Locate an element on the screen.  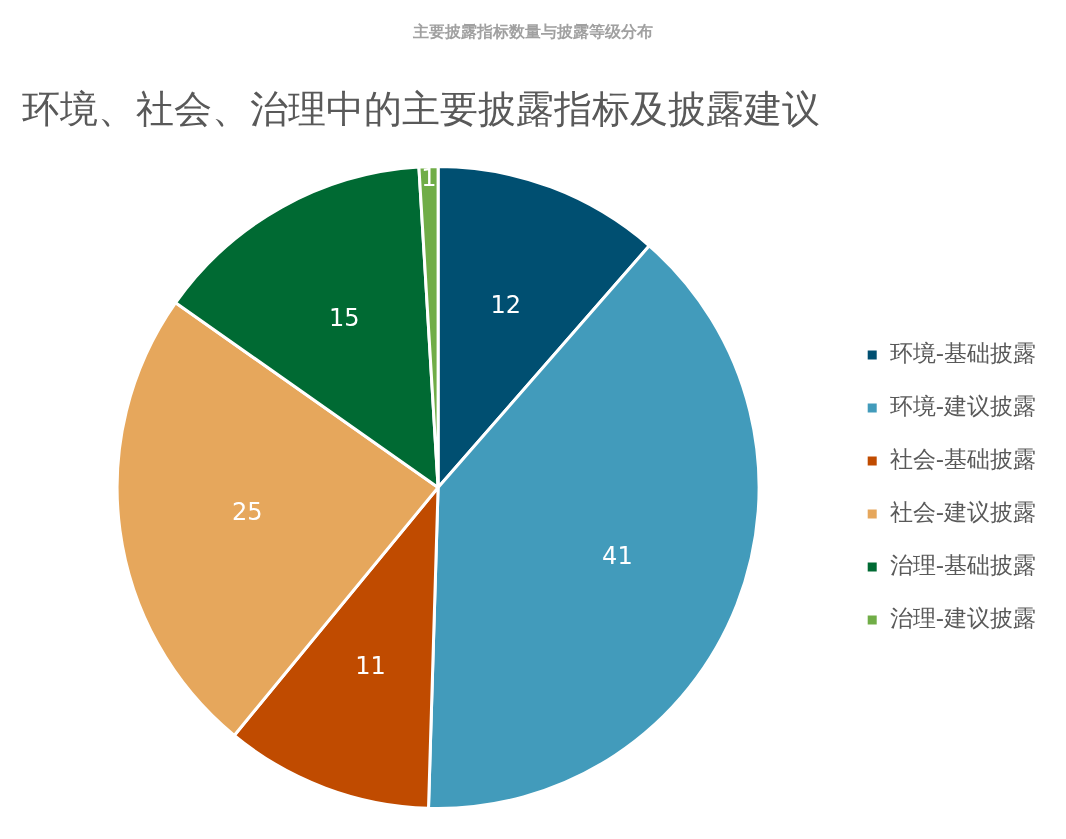
data-label: 41 is located at coordinates (617, 556).